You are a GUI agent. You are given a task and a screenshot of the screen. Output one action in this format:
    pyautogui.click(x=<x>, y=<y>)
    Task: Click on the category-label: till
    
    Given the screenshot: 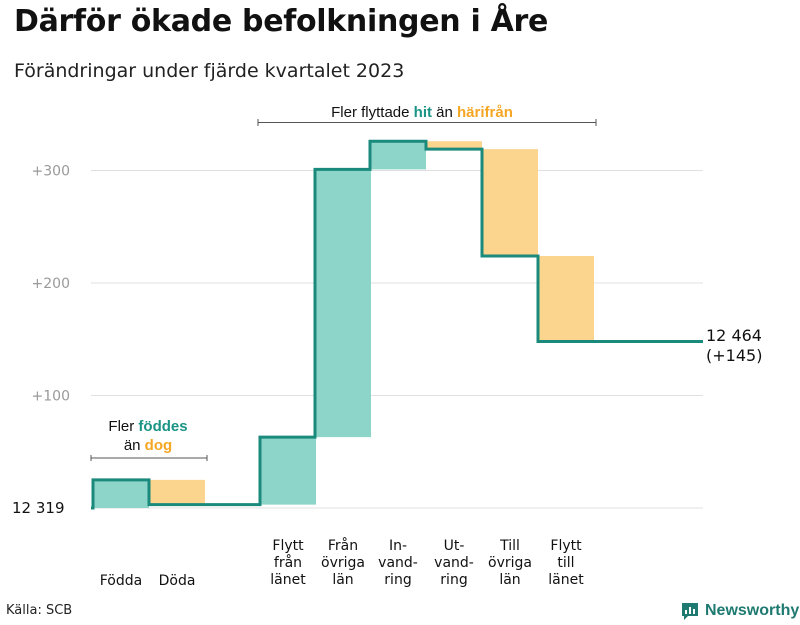 What is the action you would take?
    pyautogui.click(x=565, y=563)
    